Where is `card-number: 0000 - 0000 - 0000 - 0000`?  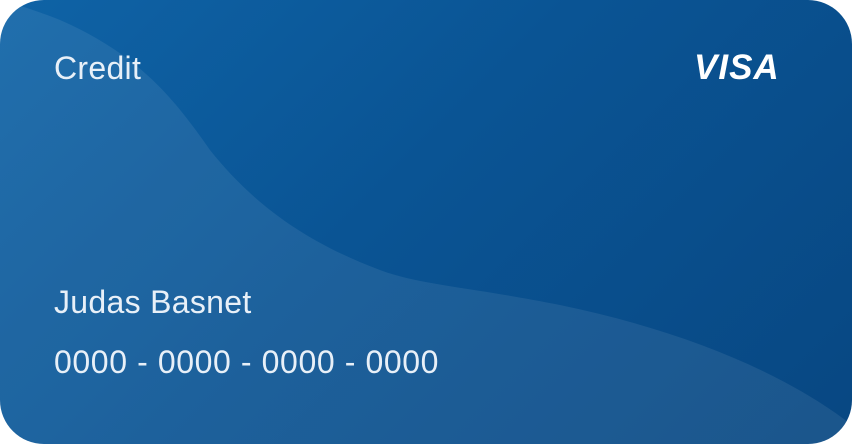 card-number: 0000 - 0000 - 0000 - 0000 is located at coordinates (247, 362).